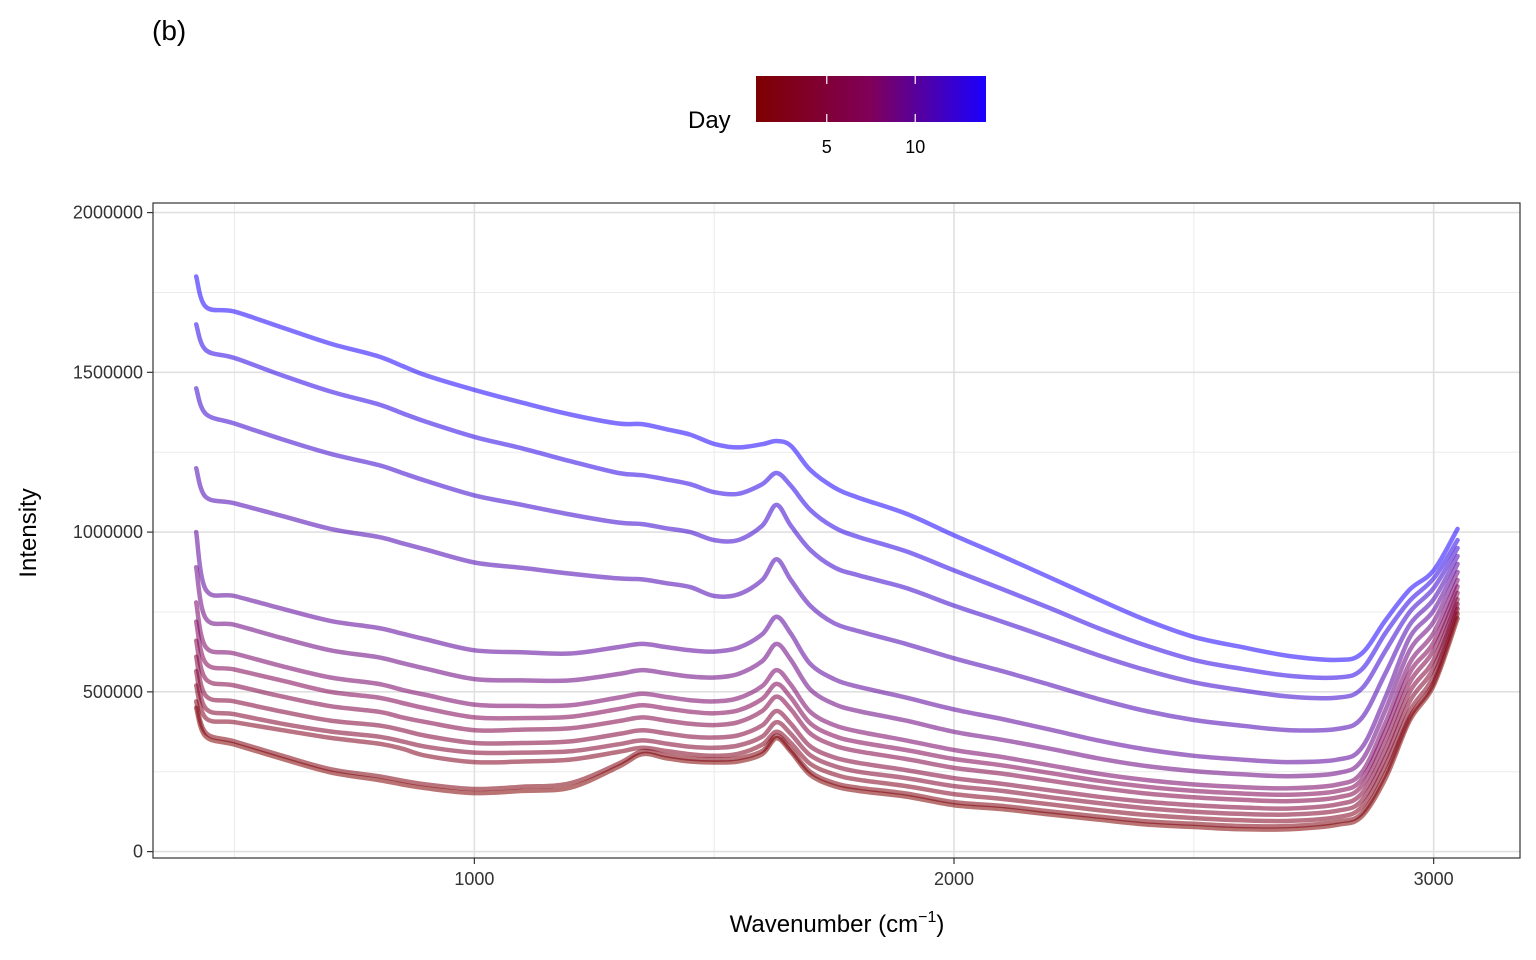 The height and width of the screenshot is (960, 1536). Describe the element at coordinates (1434, 879) in the screenshot. I see `x-tick-label: 3000` at that location.